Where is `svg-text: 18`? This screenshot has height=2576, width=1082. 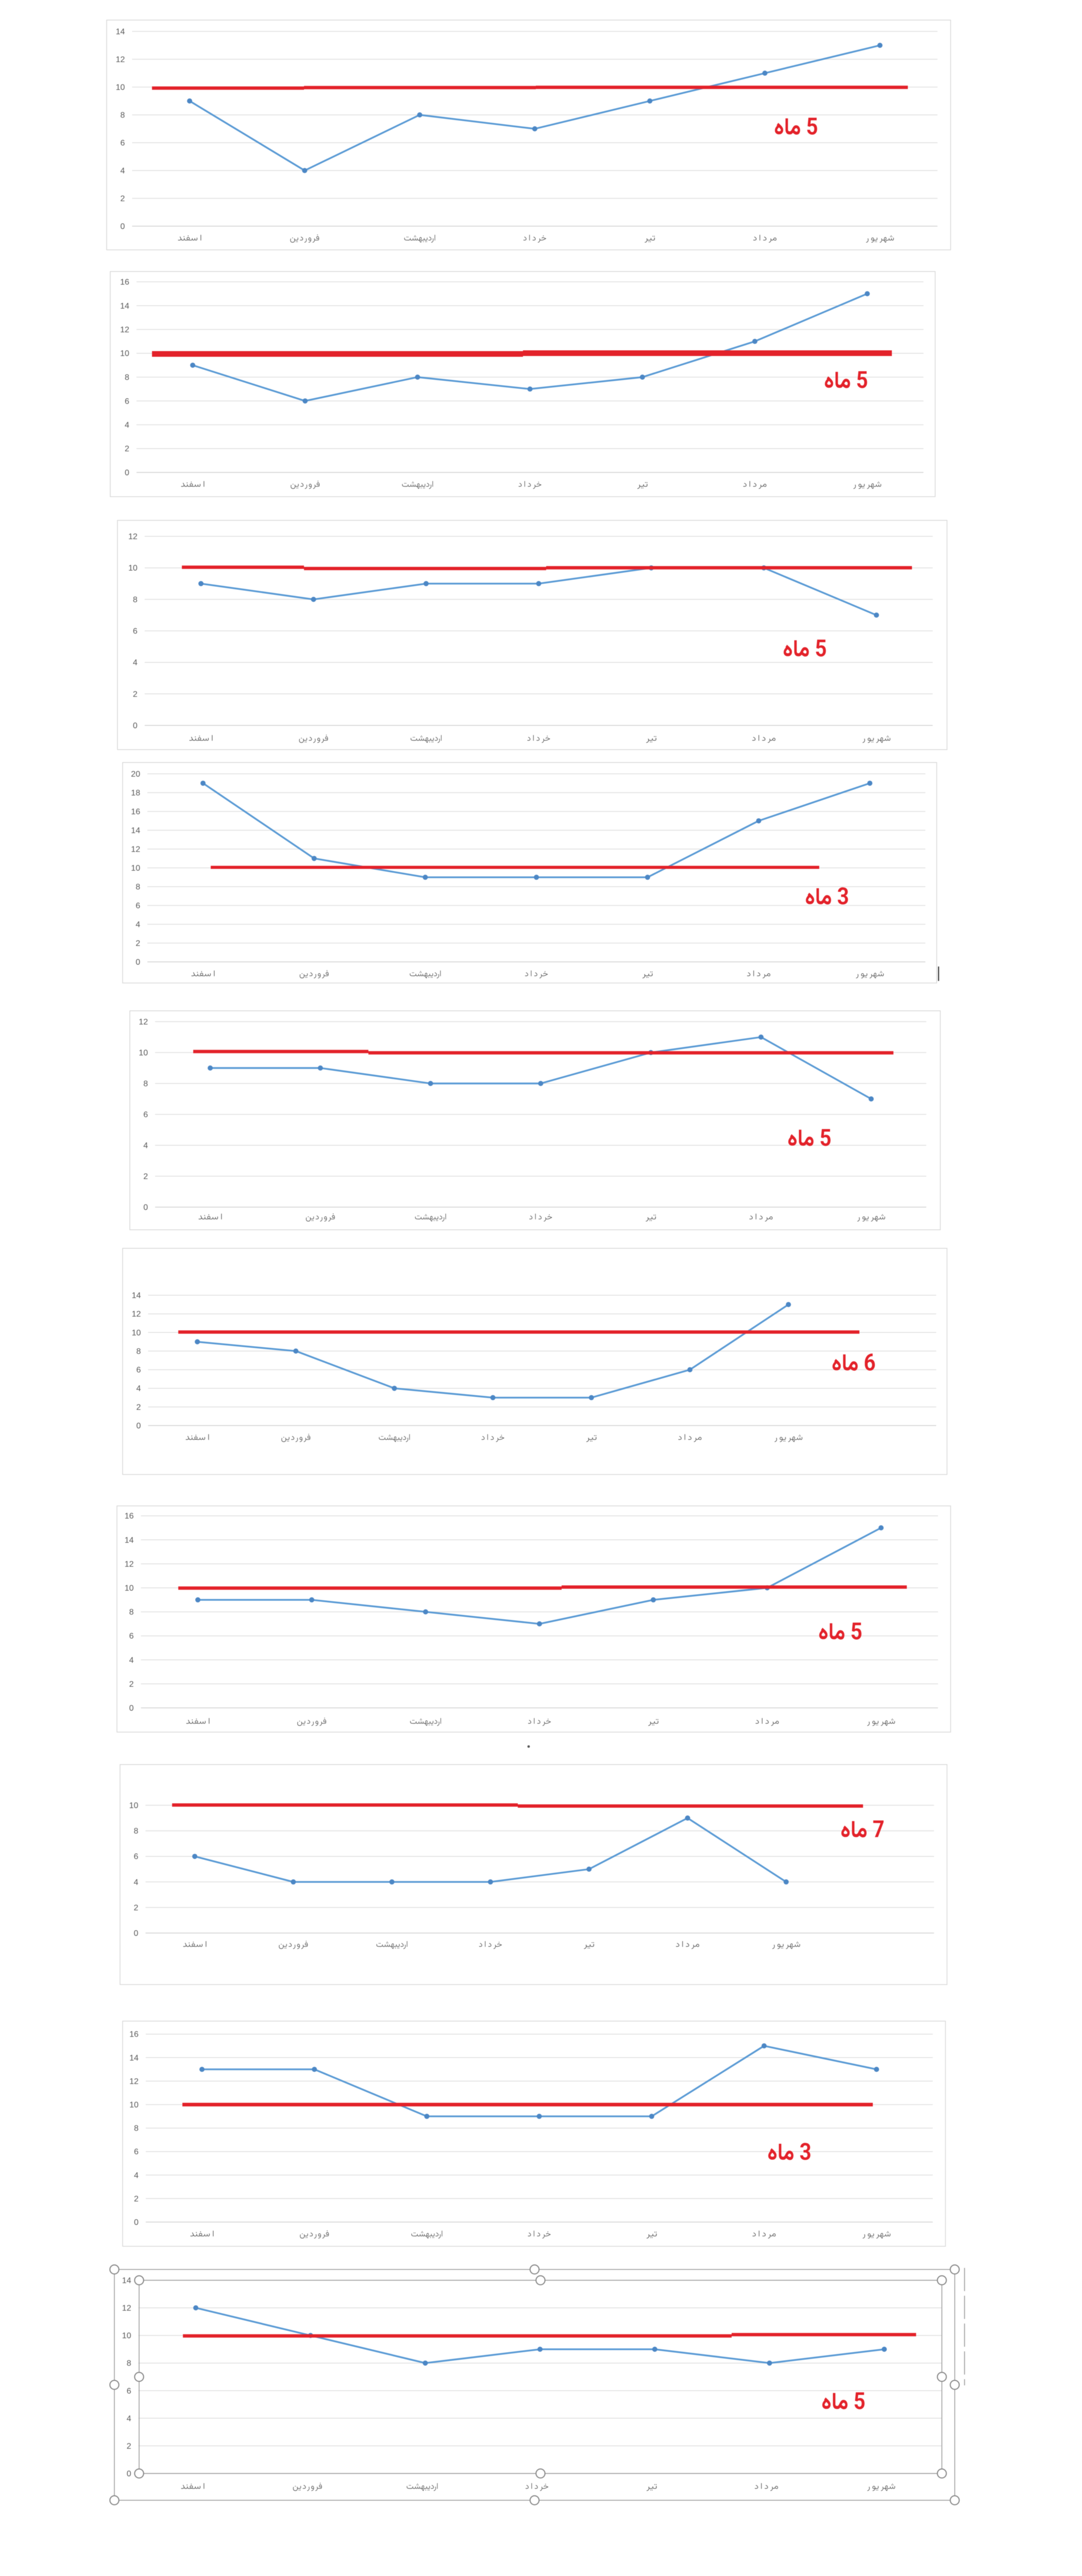 svg-text: 18 is located at coordinates (135, 793).